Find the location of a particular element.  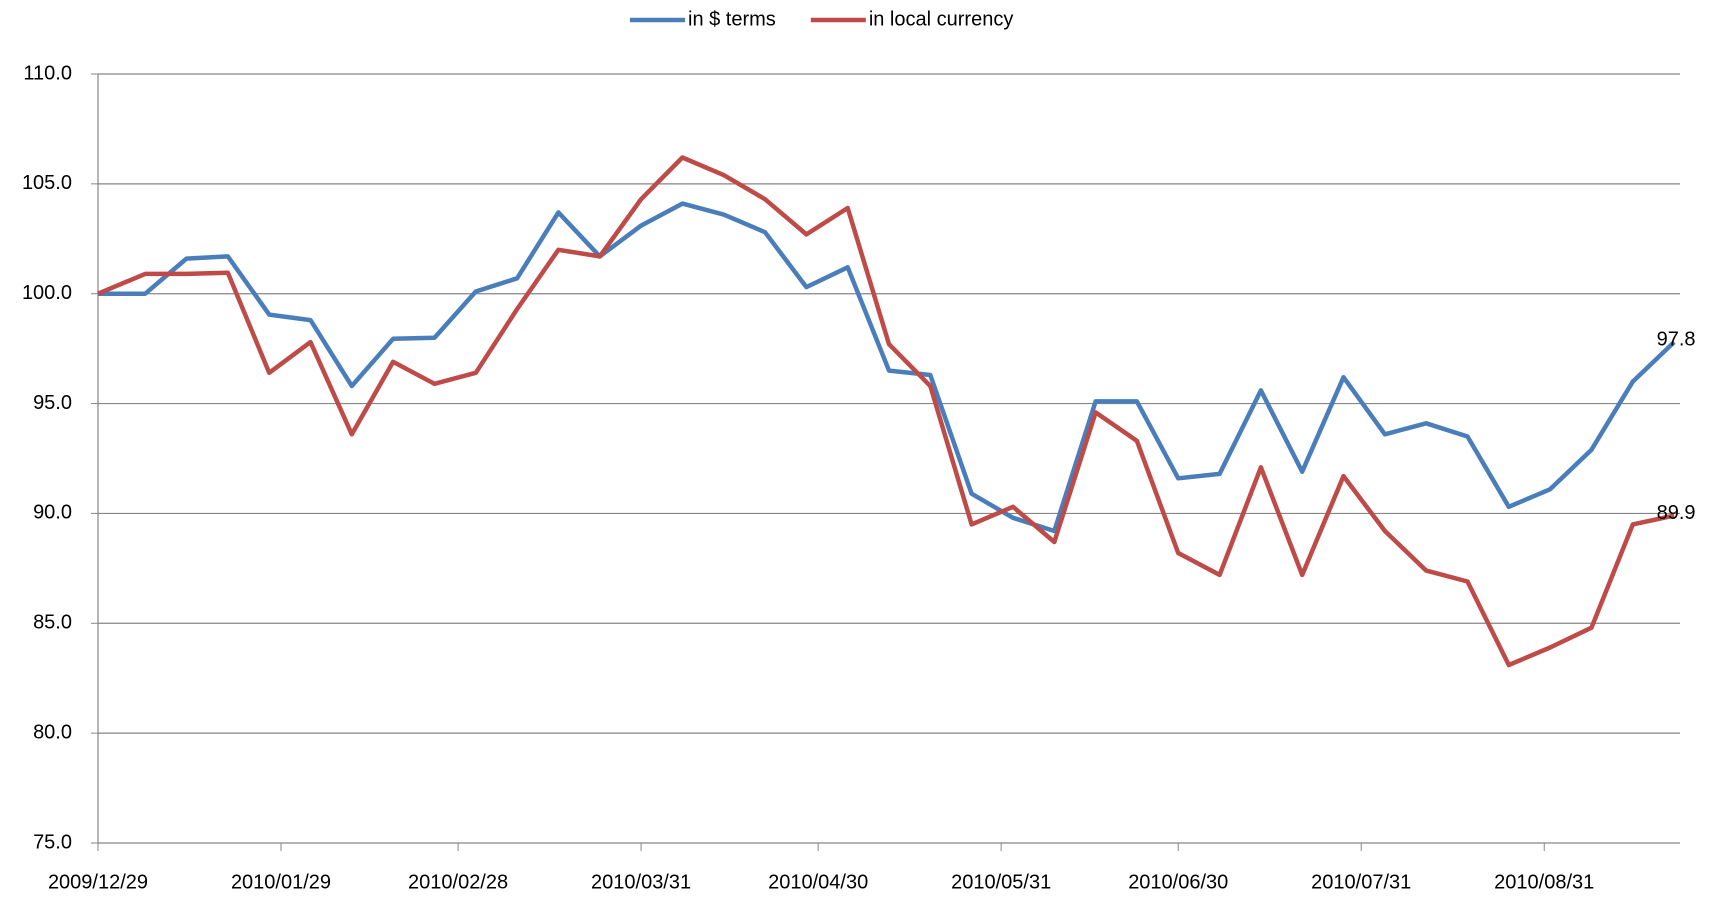

x-tick-label: 2010/07/31 is located at coordinates (1361, 882).